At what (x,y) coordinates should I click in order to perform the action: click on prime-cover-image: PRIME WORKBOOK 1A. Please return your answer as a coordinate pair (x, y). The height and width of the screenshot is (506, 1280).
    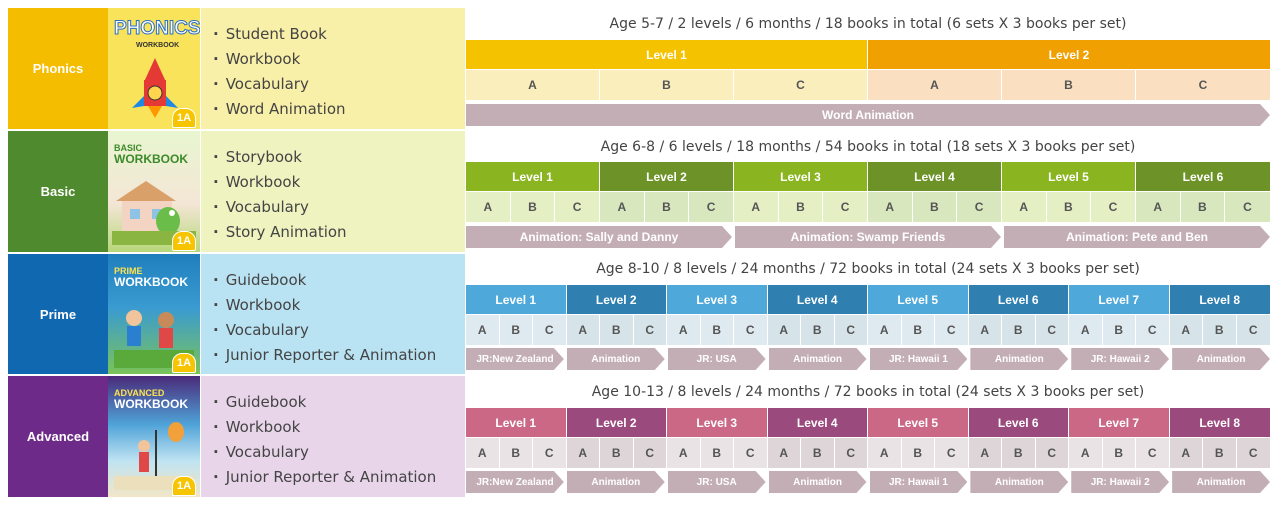
    Looking at the image, I should click on (154, 314).